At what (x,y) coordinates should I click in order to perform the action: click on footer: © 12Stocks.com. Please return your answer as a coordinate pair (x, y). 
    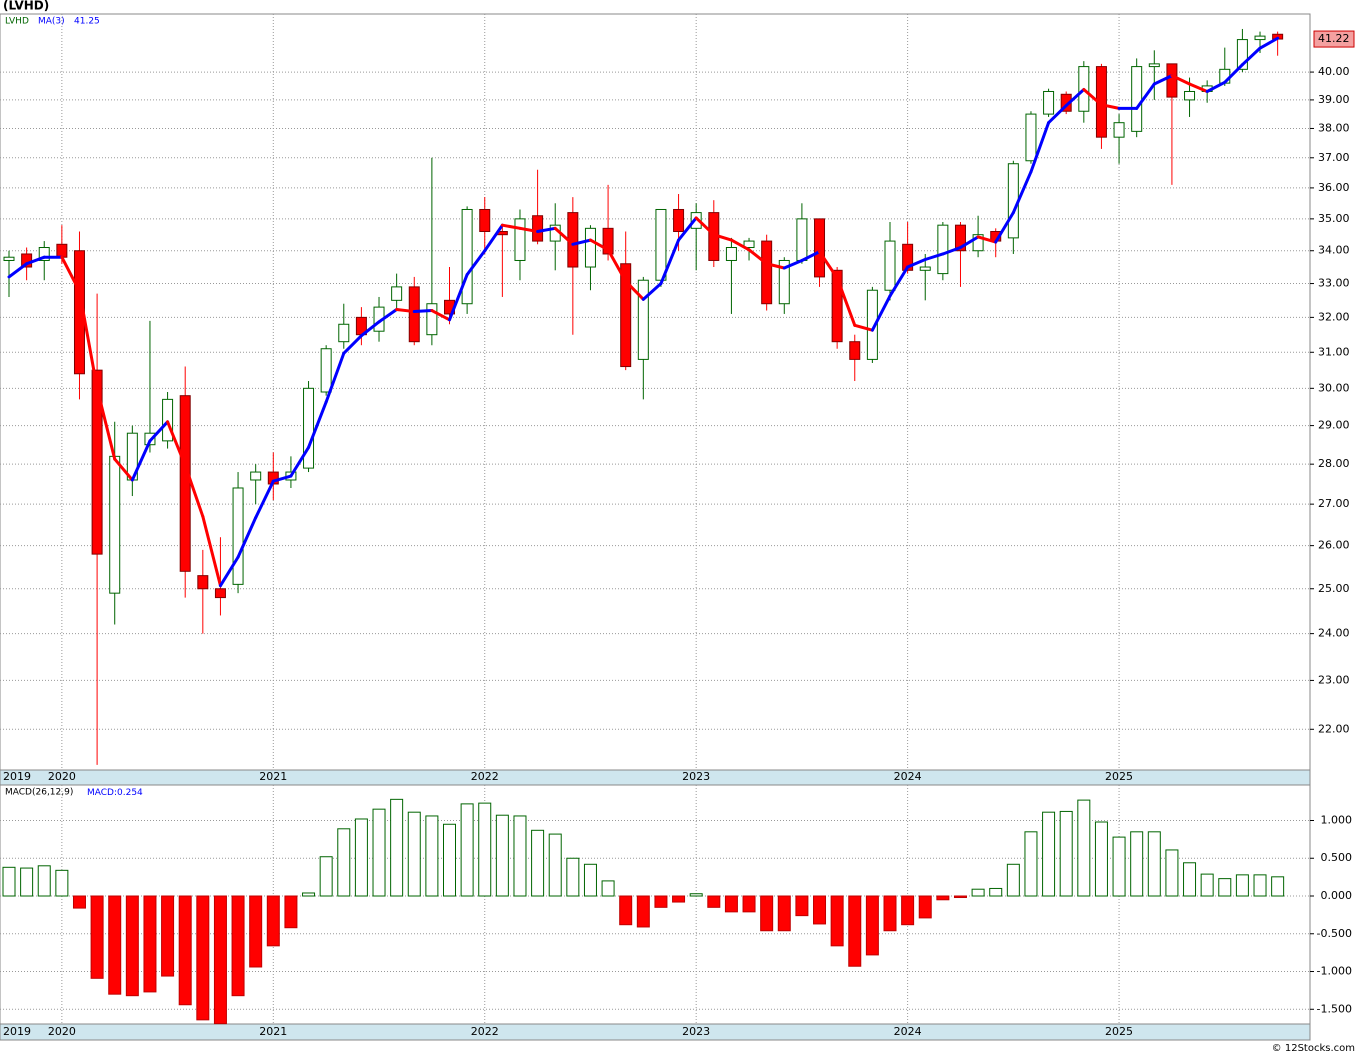
    Looking at the image, I should click on (1313, 1048).